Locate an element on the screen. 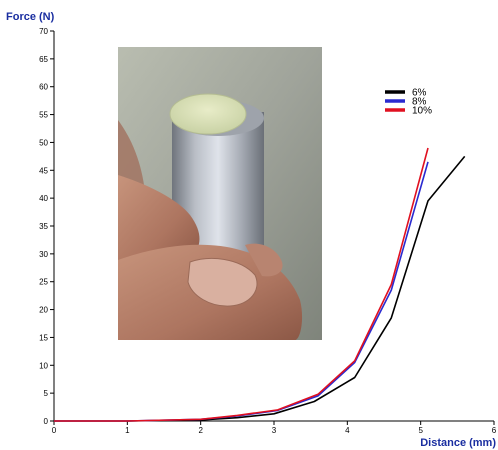 This screenshot has width=498, height=450. legend-label: 6% is located at coordinates (419, 93).